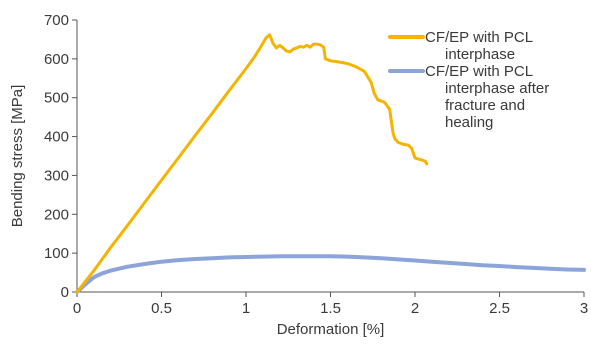  What do you see at coordinates (65, 292) in the screenshot?
I see `y-tick-label: 0` at bounding box center [65, 292].